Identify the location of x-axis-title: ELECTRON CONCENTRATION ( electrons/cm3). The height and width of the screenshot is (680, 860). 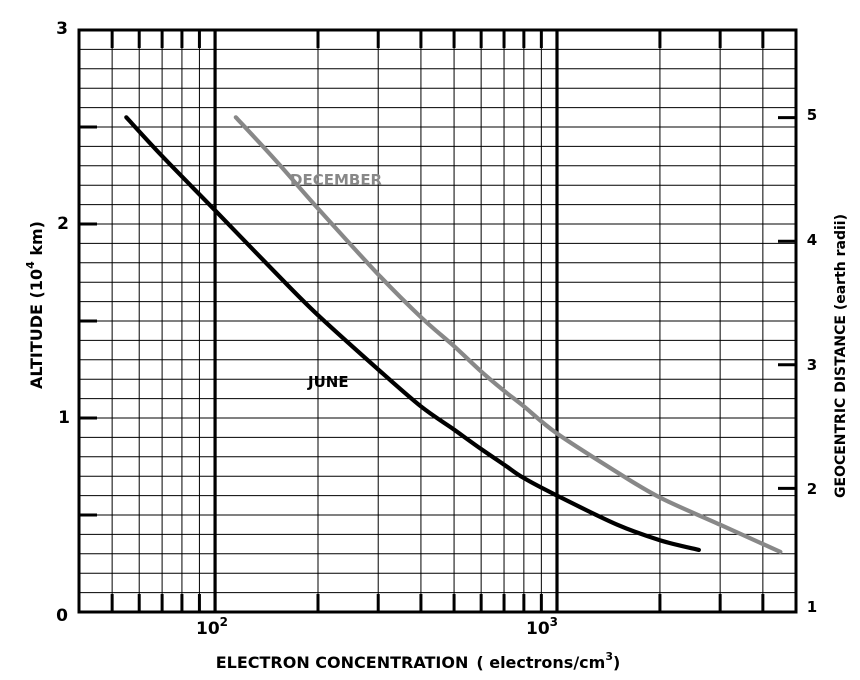
(418, 661).